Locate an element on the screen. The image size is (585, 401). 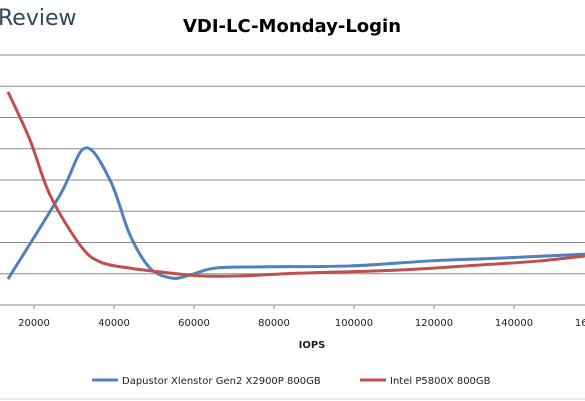
x-tick-label: 80000 is located at coordinates (274, 323).